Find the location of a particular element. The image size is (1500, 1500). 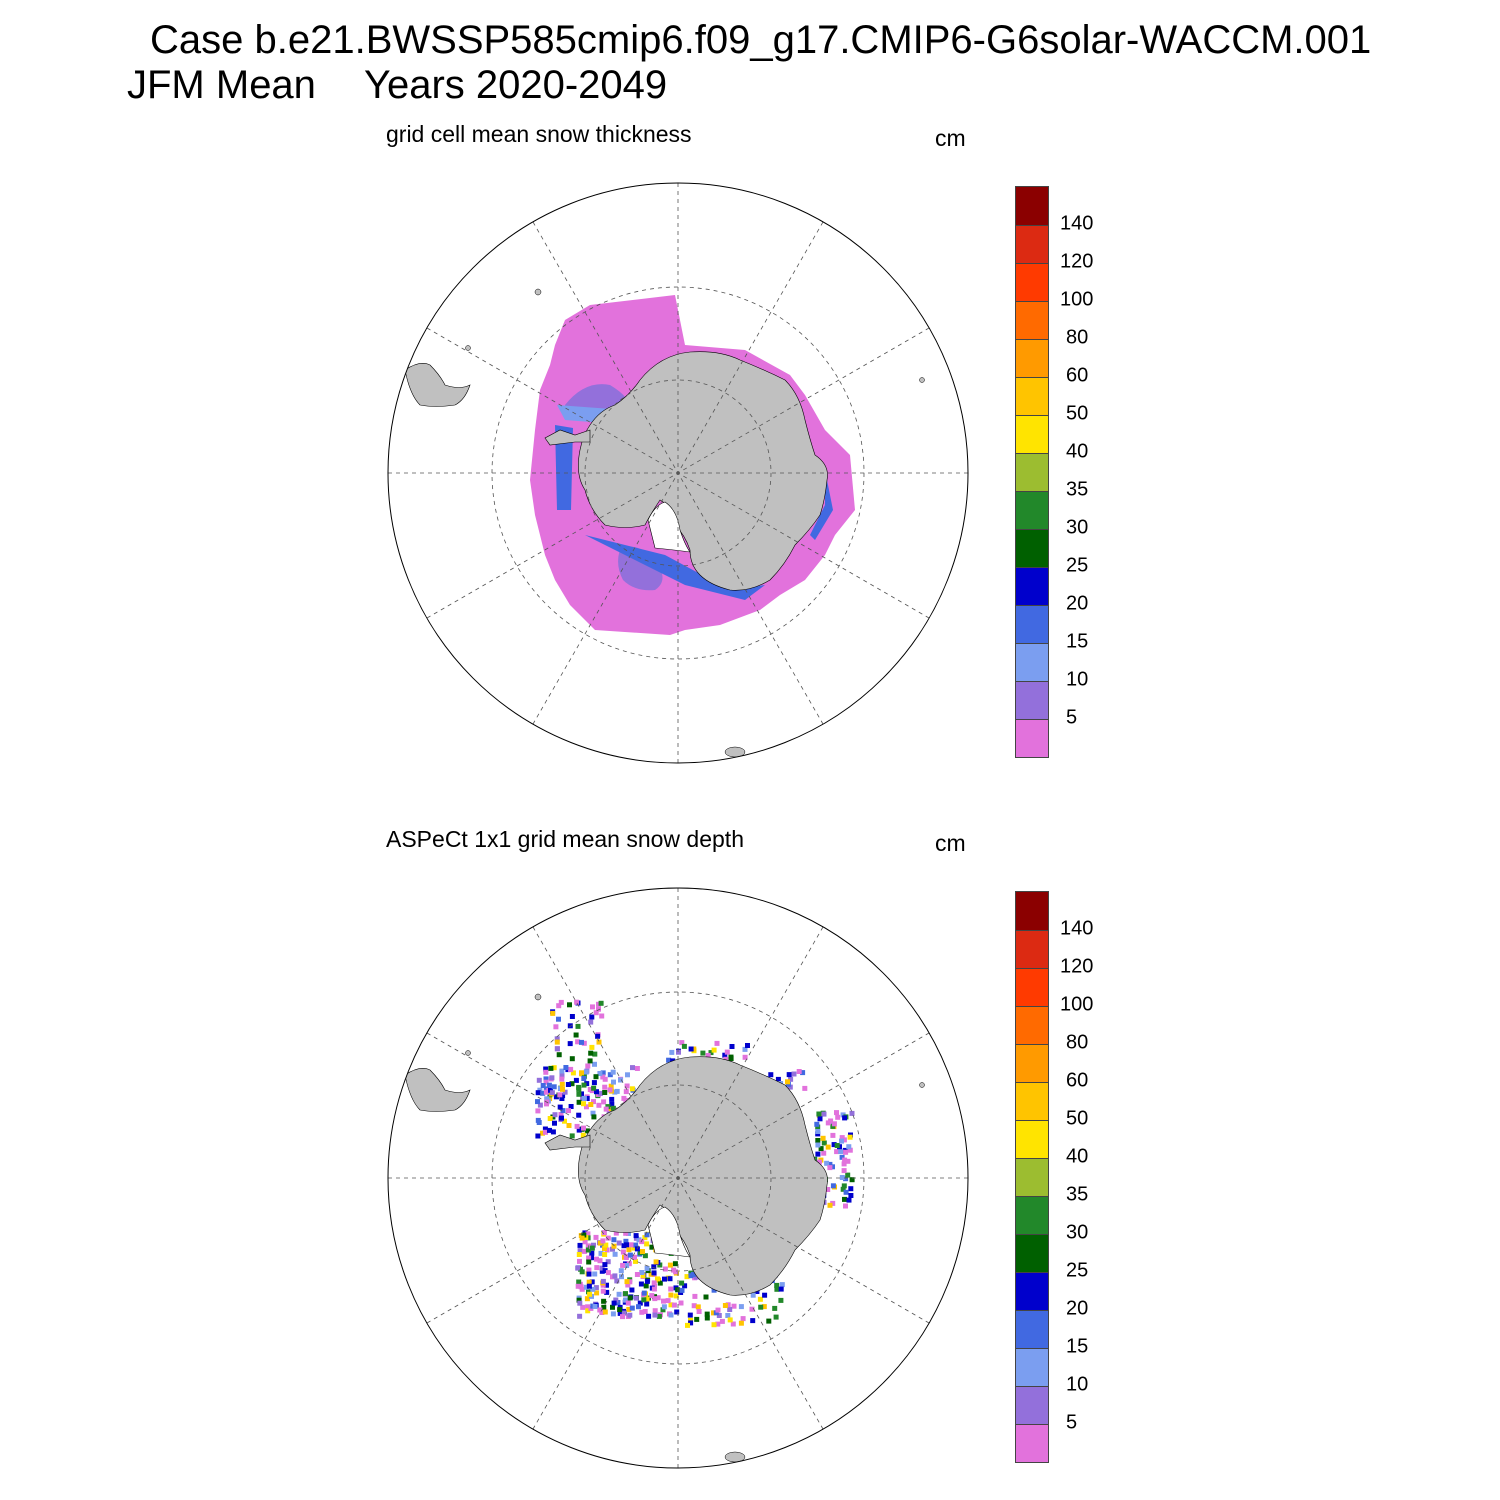

colorbar-label: 35 is located at coordinates (1077, 489).